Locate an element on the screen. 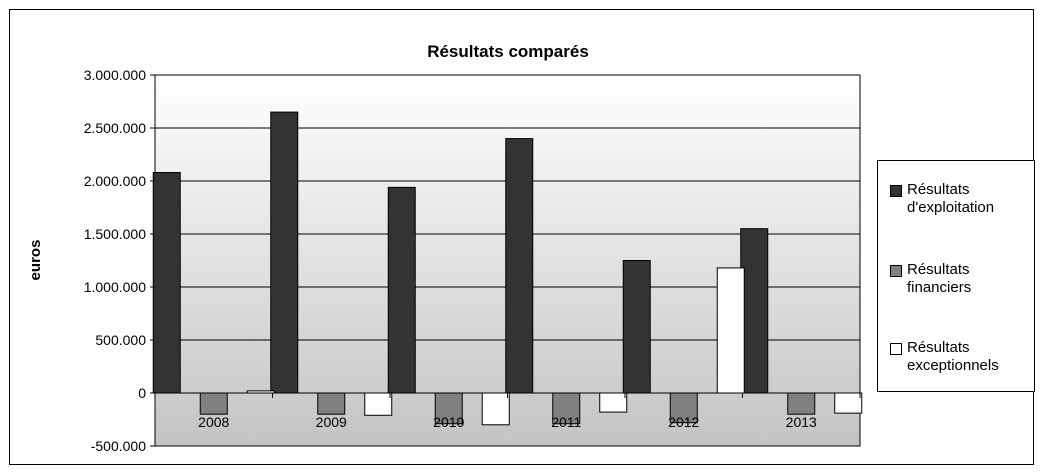 The width and height of the screenshot is (1045, 476). y-tick-label: 2.000.000 is located at coordinates (115, 181).